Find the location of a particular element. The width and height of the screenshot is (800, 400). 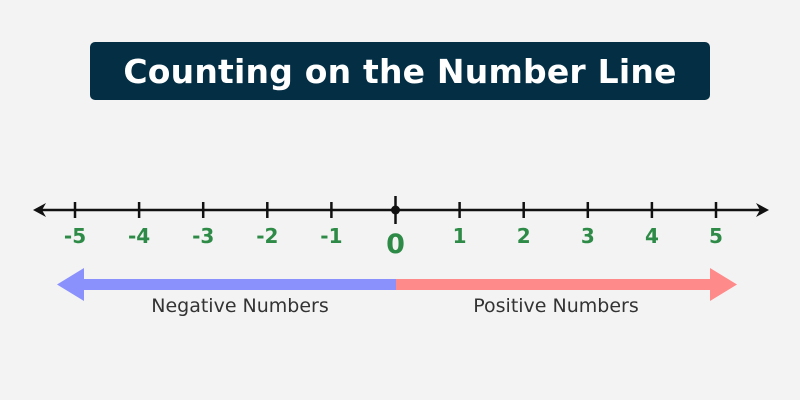

tick-label: -5 is located at coordinates (75, 236).